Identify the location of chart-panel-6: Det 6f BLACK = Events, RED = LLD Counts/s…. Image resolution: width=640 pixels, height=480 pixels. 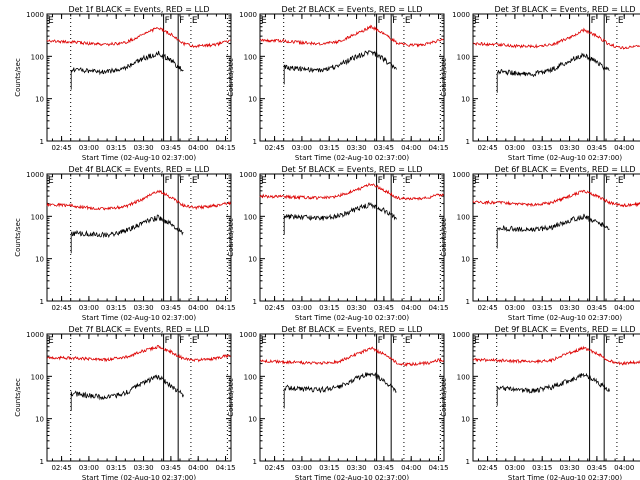
(540, 243).